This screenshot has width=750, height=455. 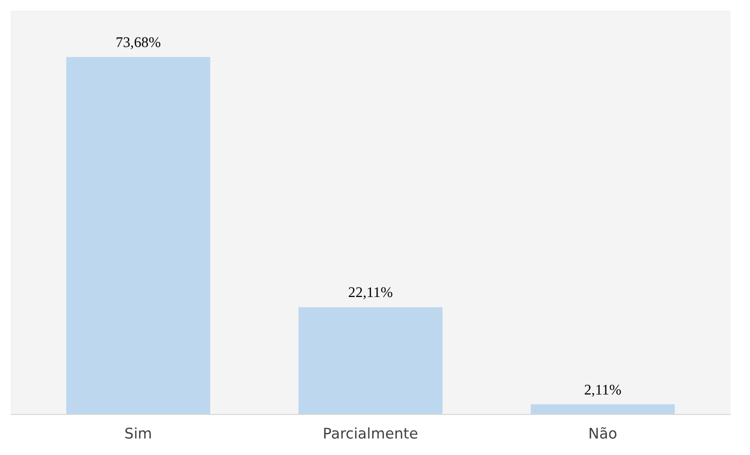 What do you see at coordinates (370, 293) in the screenshot?
I see `data-label: 22,11%` at bounding box center [370, 293].